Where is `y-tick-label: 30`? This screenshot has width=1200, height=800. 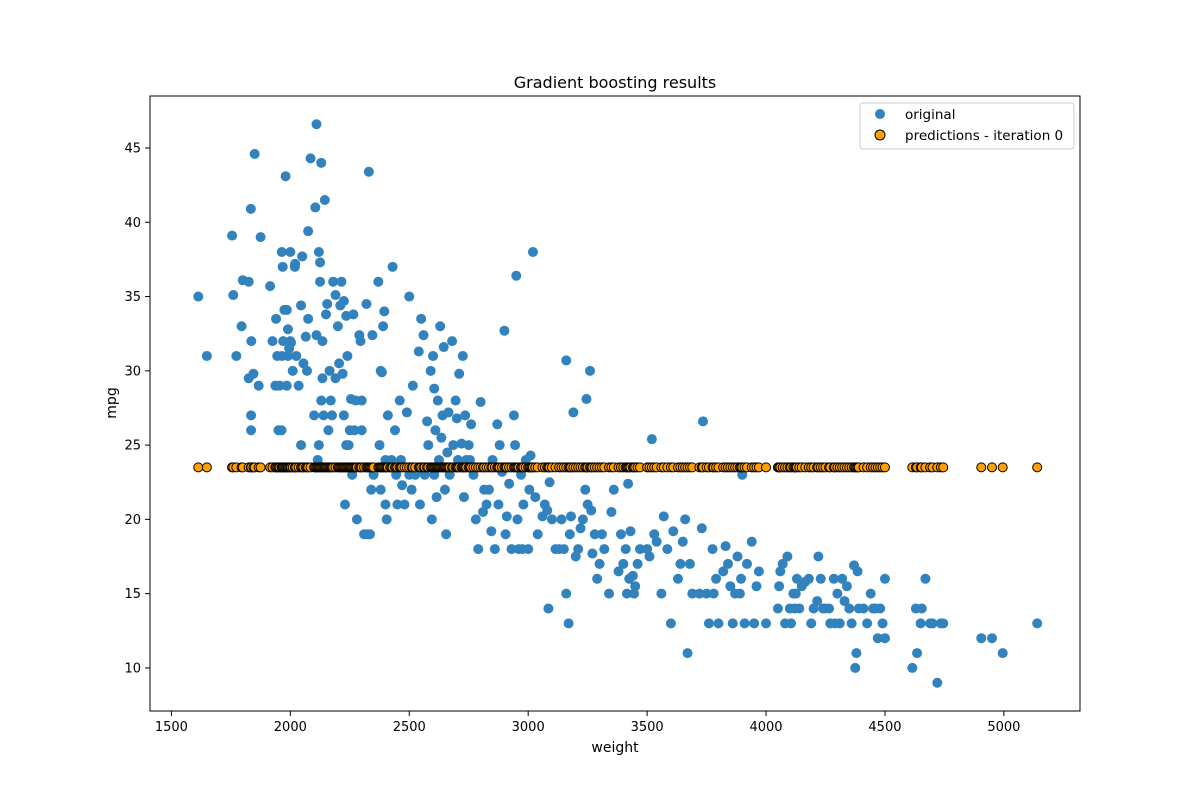
y-tick-label: 30 is located at coordinates (132, 371).